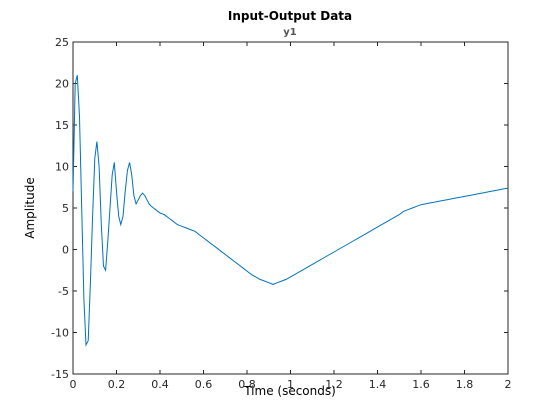 Image resolution: width=560 pixels, height=420 pixels. What do you see at coordinates (65, 208) in the screenshot?
I see `y-tick-label: 5` at bounding box center [65, 208].